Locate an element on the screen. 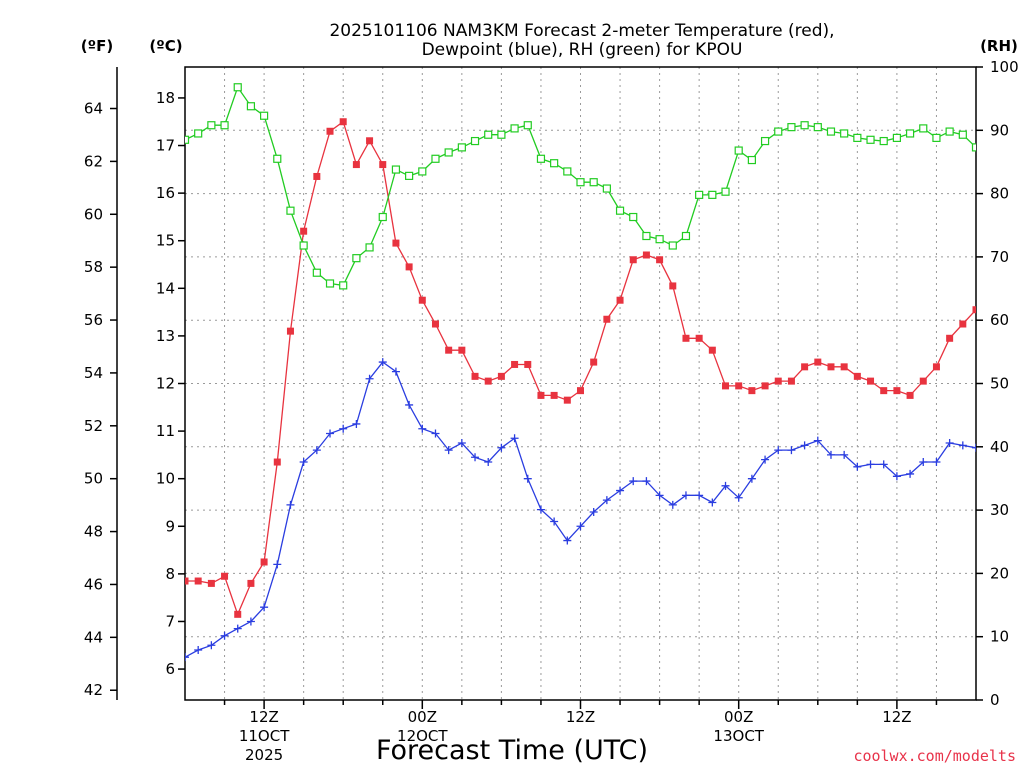 This screenshot has width=1024, height=768. celsius-tick-label: 18 is located at coordinates (165, 98).